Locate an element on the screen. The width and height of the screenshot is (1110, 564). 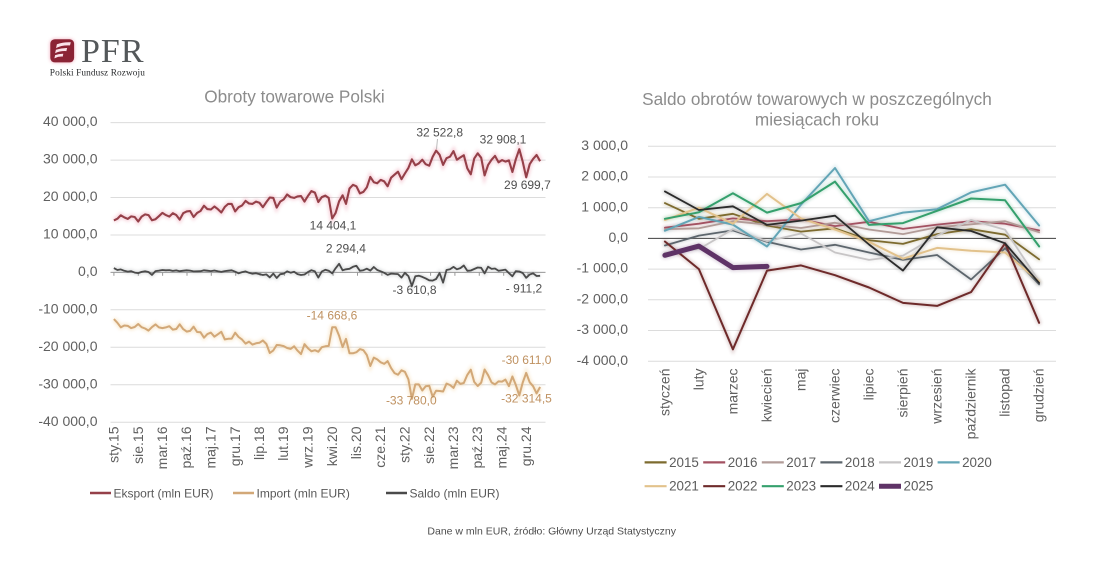
svg-text: -4 000,0 is located at coordinates (603, 360).